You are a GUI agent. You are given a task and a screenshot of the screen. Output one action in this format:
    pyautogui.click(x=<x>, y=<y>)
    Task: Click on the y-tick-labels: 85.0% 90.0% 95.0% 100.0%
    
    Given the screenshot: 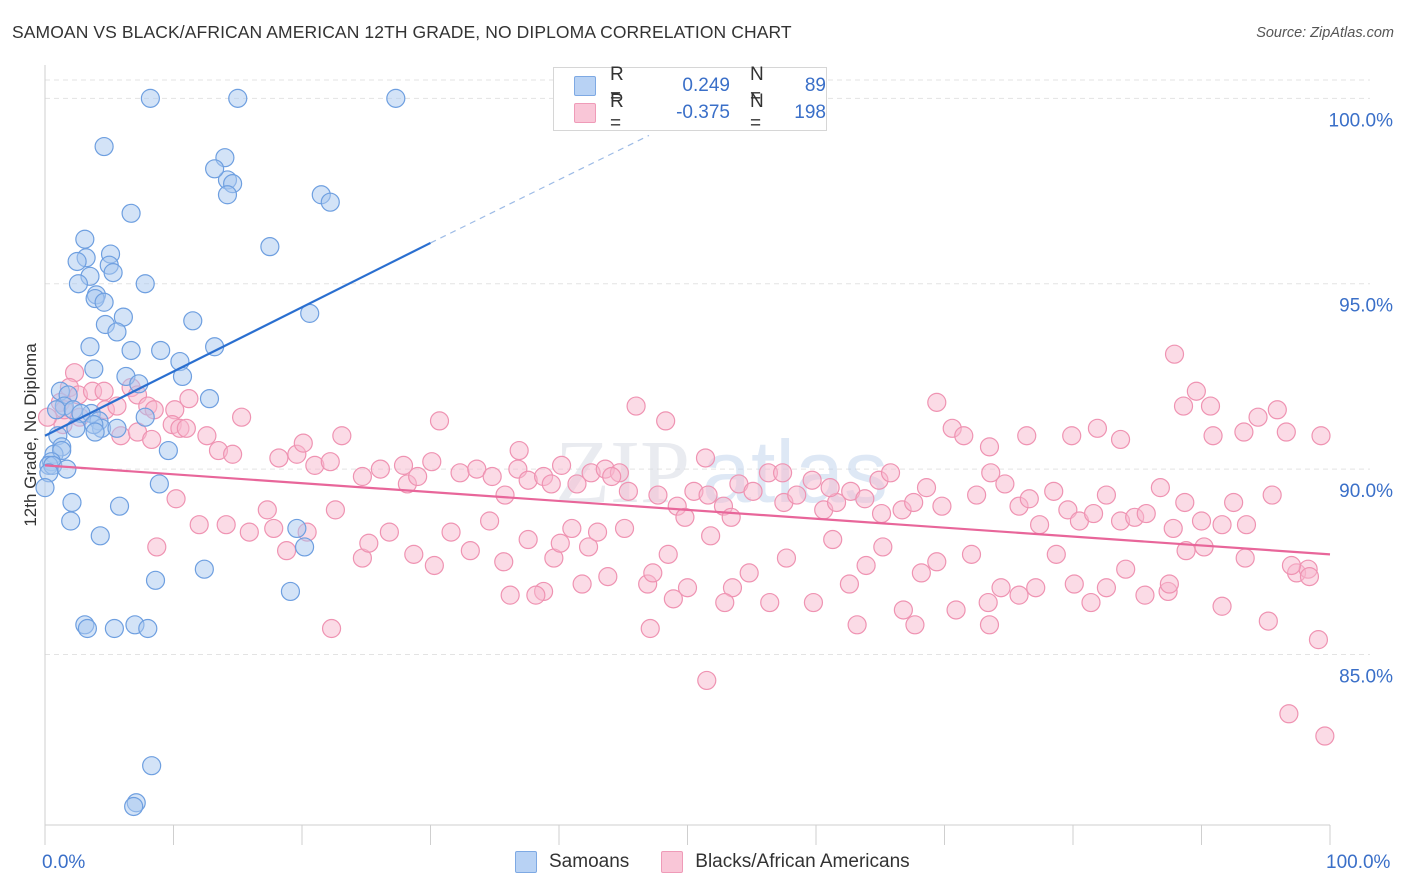 What is the action you would take?
    pyautogui.click(x=1361, y=398)
    